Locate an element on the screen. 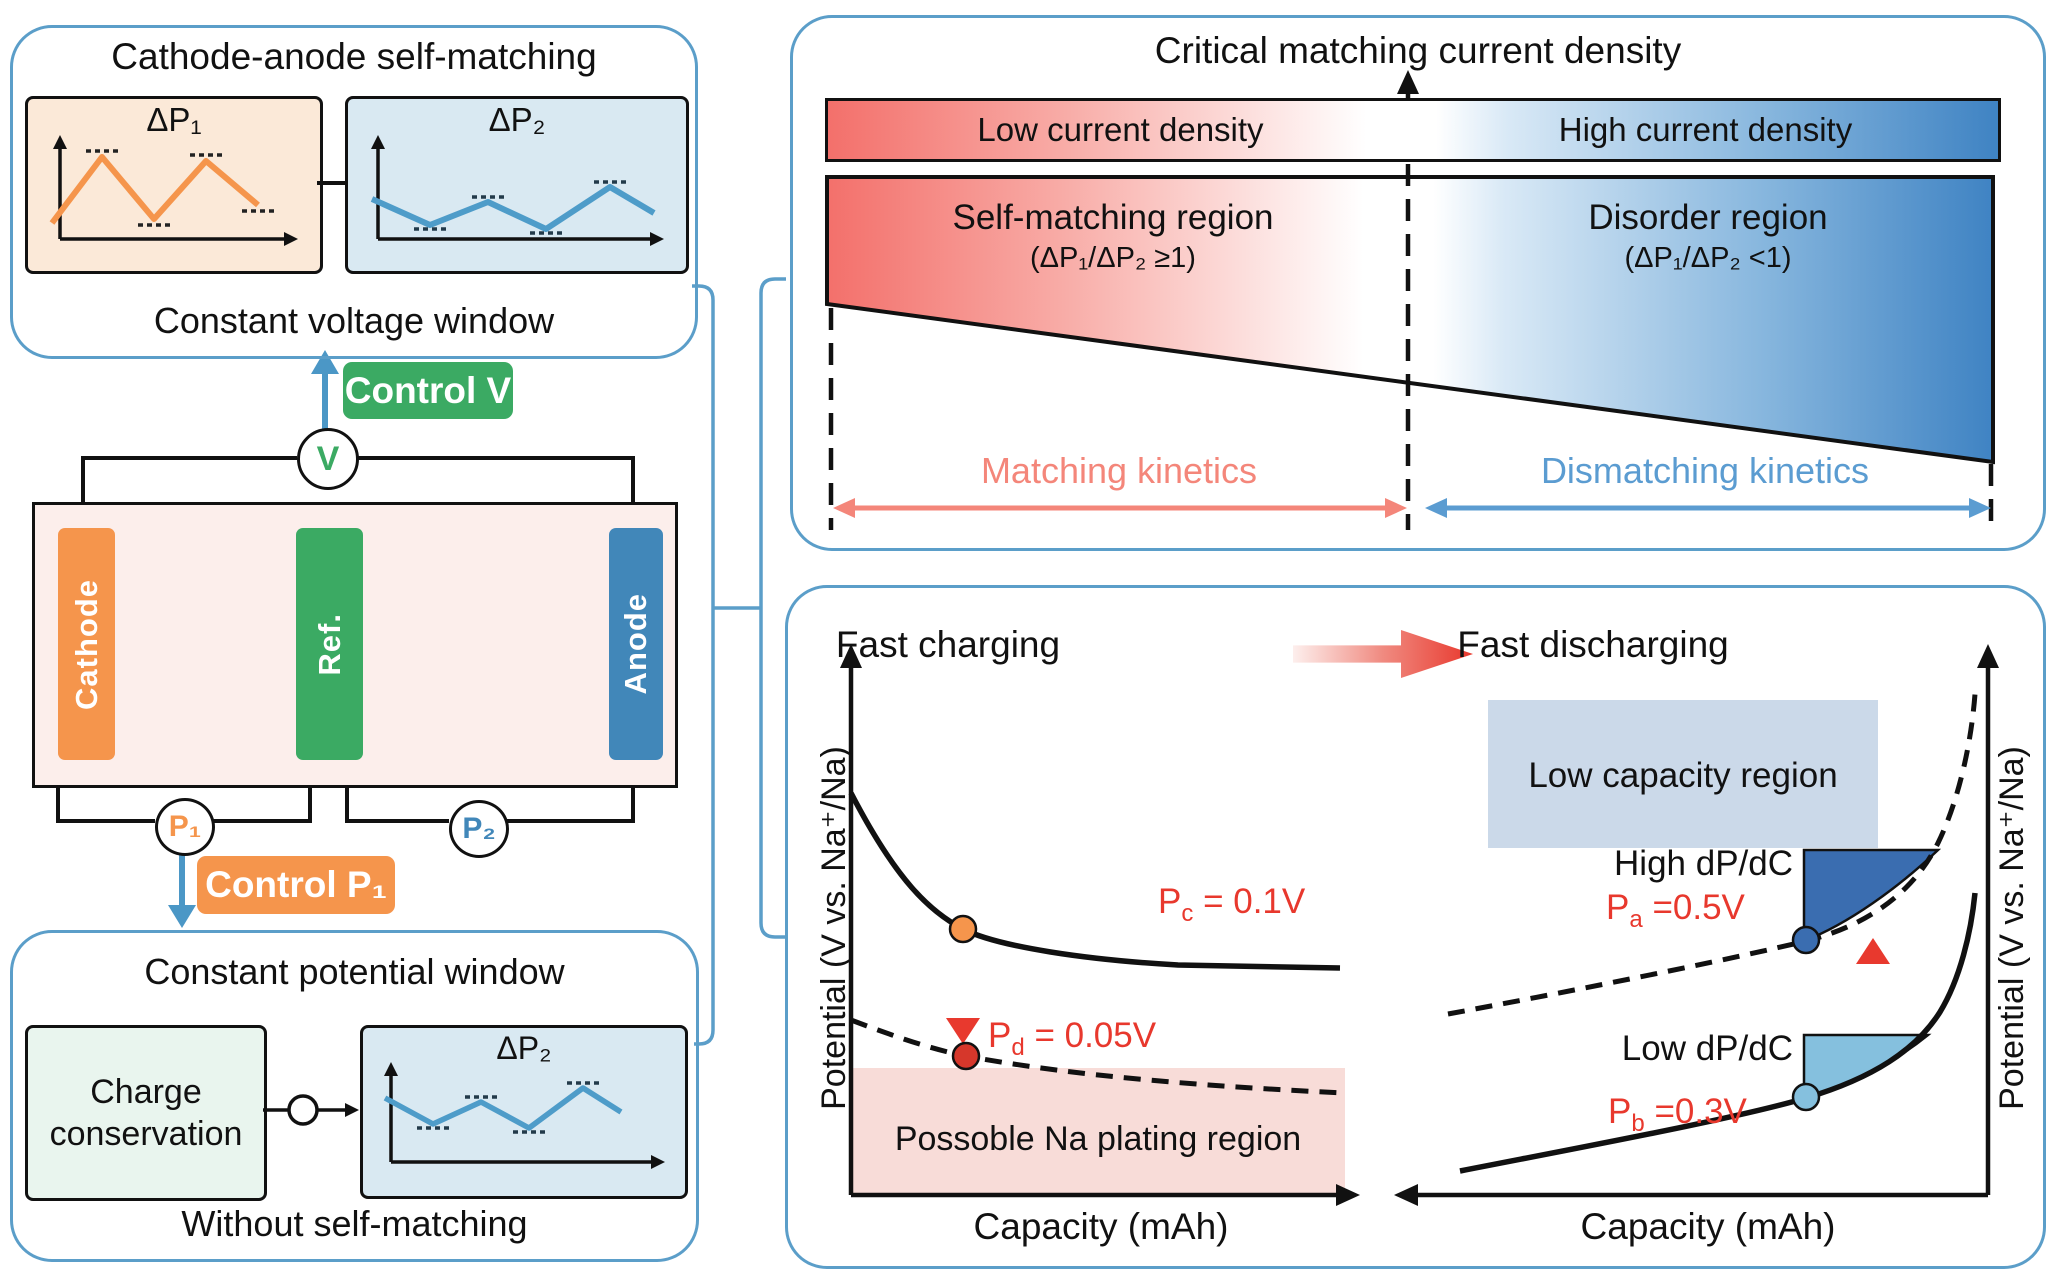 Image resolution: width=2048 pixels, height=1280 pixels. high-current-density-label: High current density is located at coordinates (1705, 129).